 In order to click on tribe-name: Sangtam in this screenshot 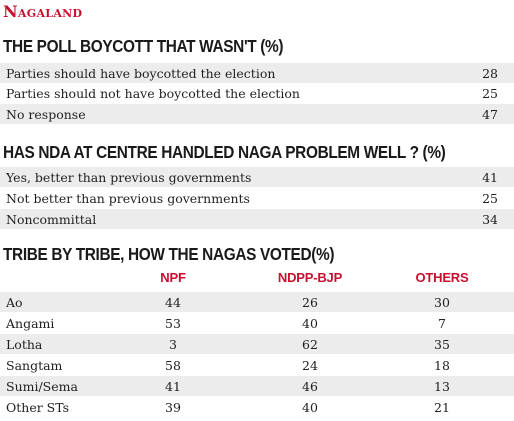, I will do `click(34, 365)`.